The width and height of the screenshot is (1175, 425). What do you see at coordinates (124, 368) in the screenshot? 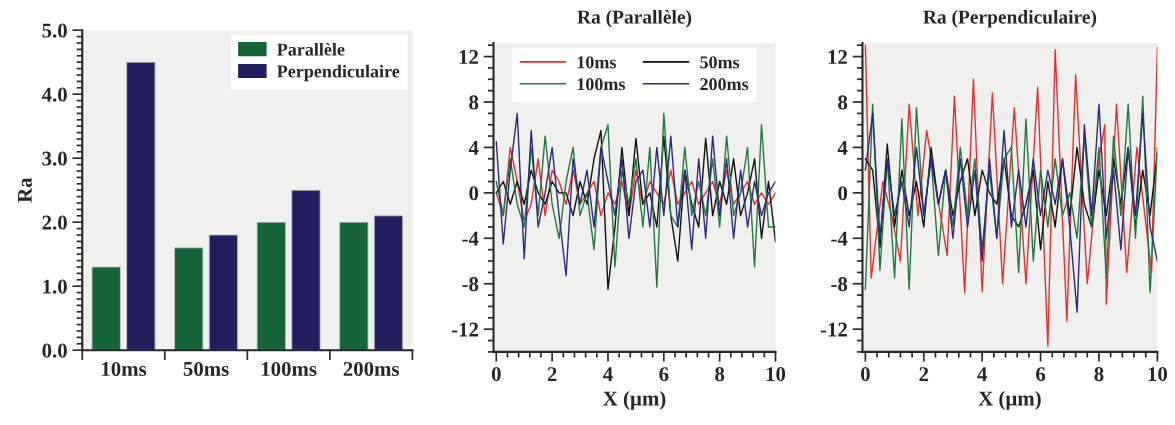
I see `x-tick-label: 10ms` at bounding box center [124, 368].